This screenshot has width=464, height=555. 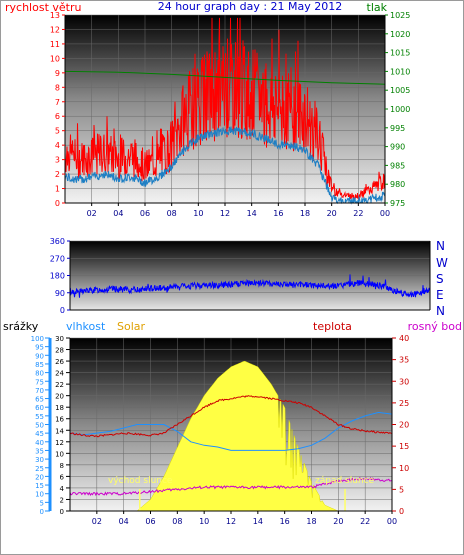 I want to click on x-tick-label: 20, so click(x=332, y=213).